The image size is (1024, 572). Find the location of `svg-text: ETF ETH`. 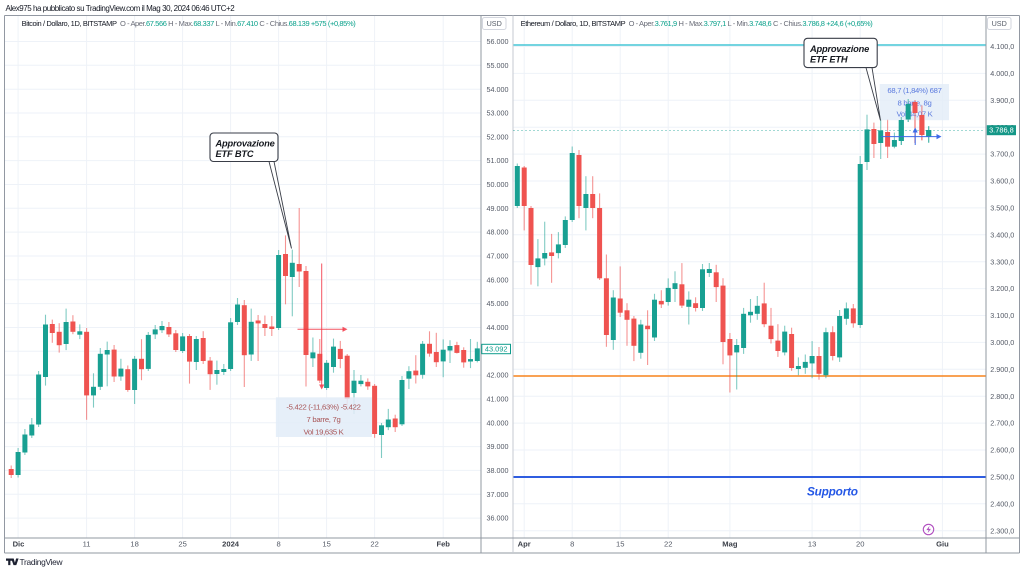

svg-text: ETF ETH is located at coordinates (829, 60).